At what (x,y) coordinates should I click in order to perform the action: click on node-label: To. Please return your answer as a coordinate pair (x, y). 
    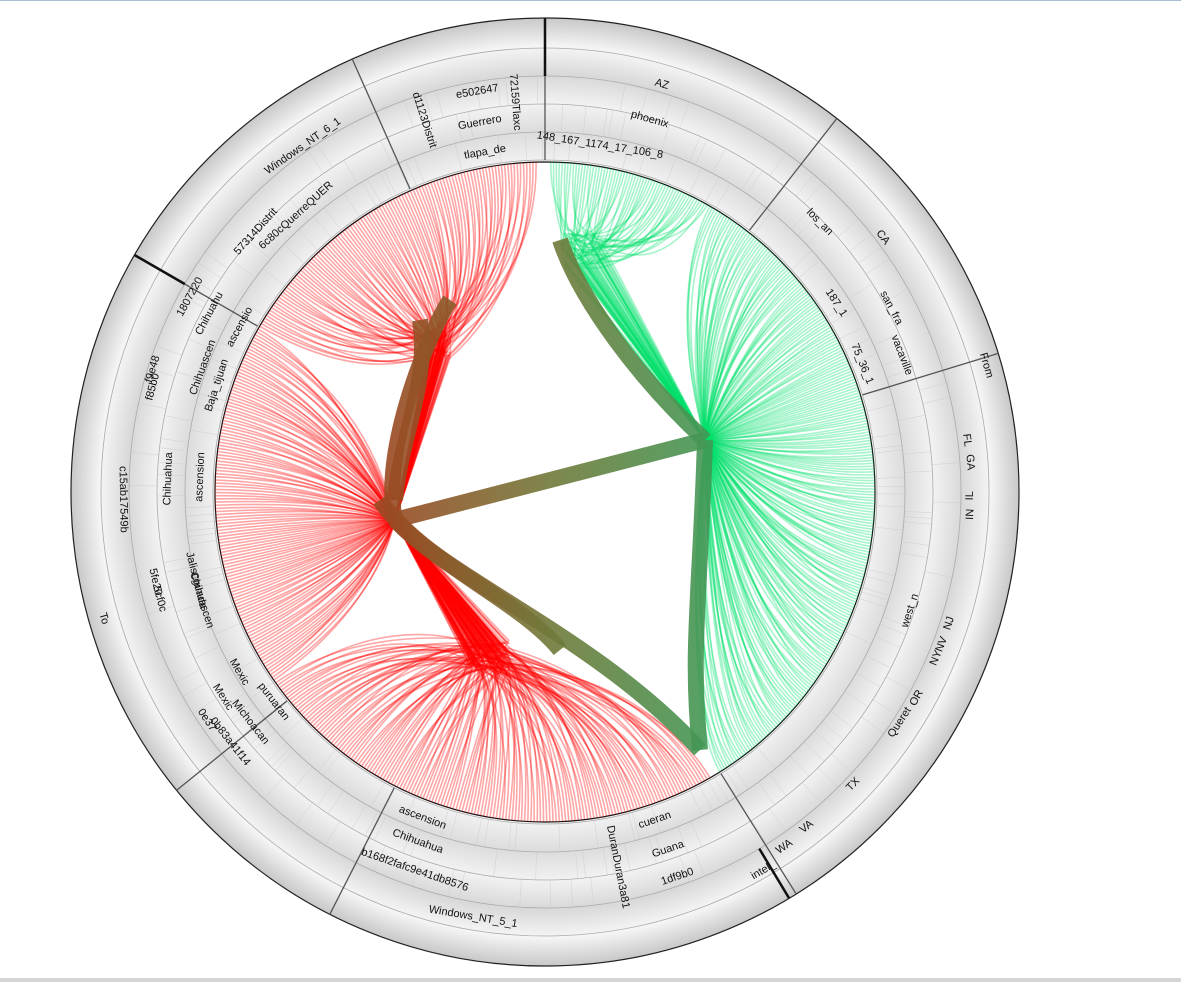
    Looking at the image, I should click on (104, 618).